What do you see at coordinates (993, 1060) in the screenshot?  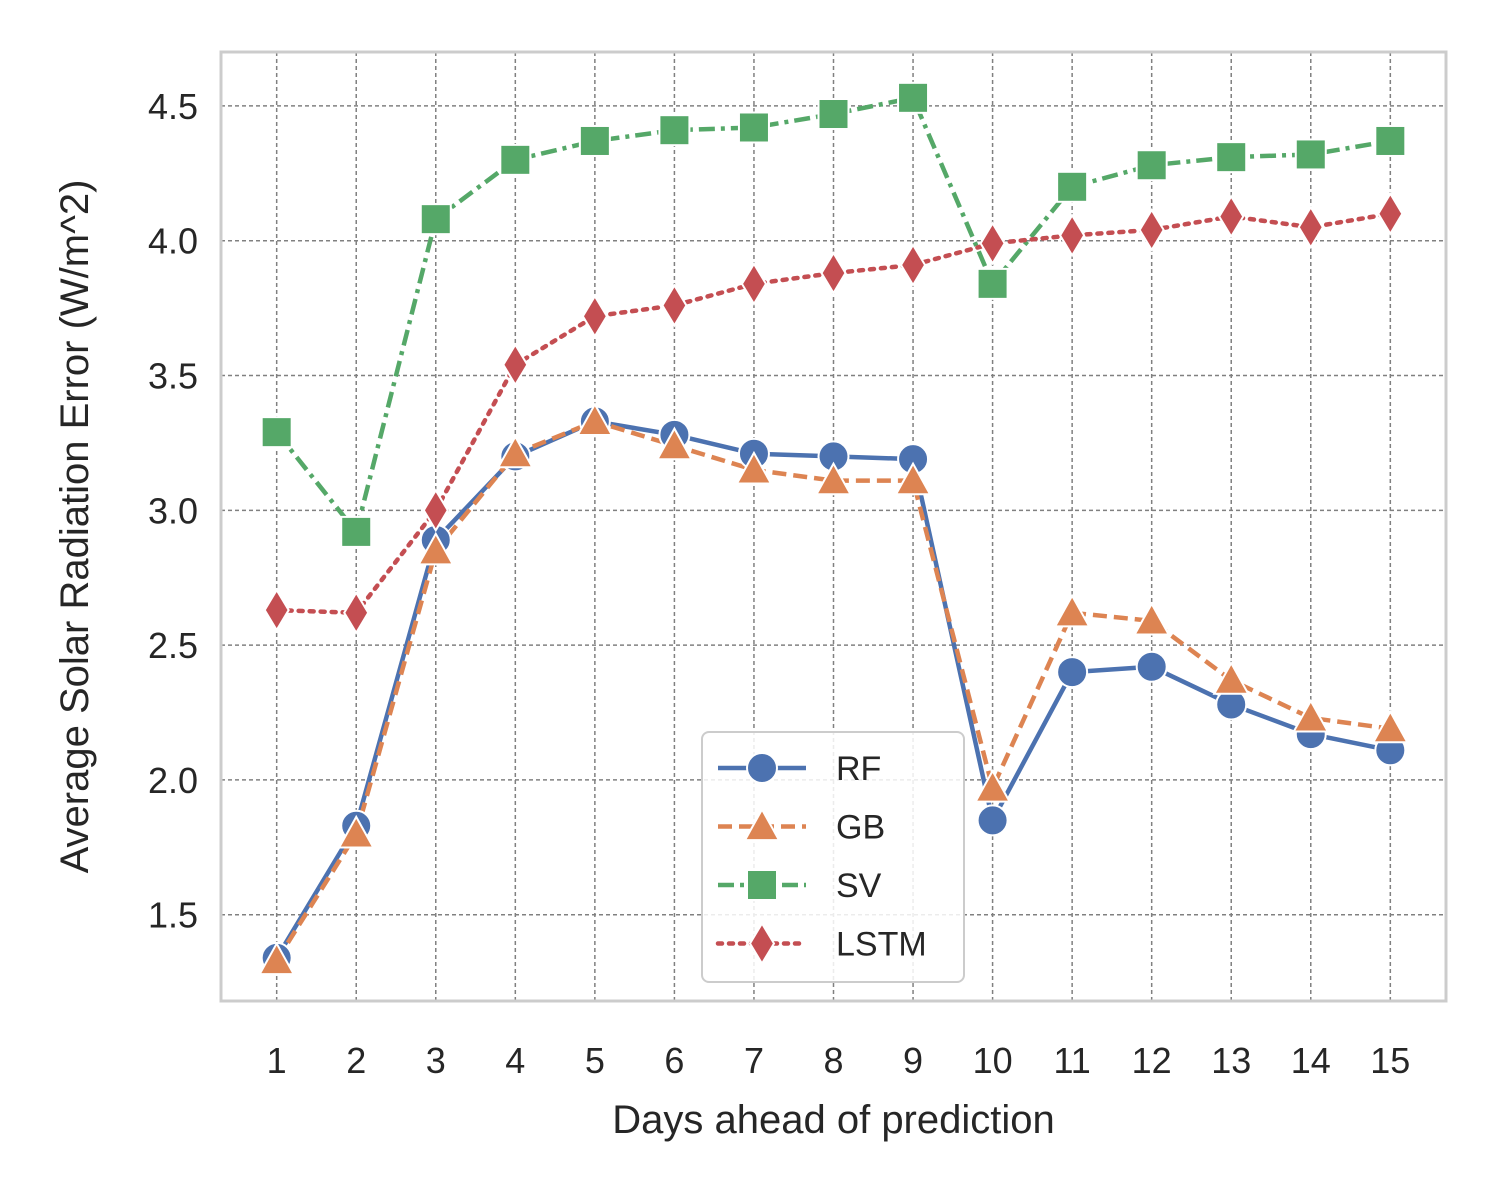 I see `x-tick-label: 10` at bounding box center [993, 1060].